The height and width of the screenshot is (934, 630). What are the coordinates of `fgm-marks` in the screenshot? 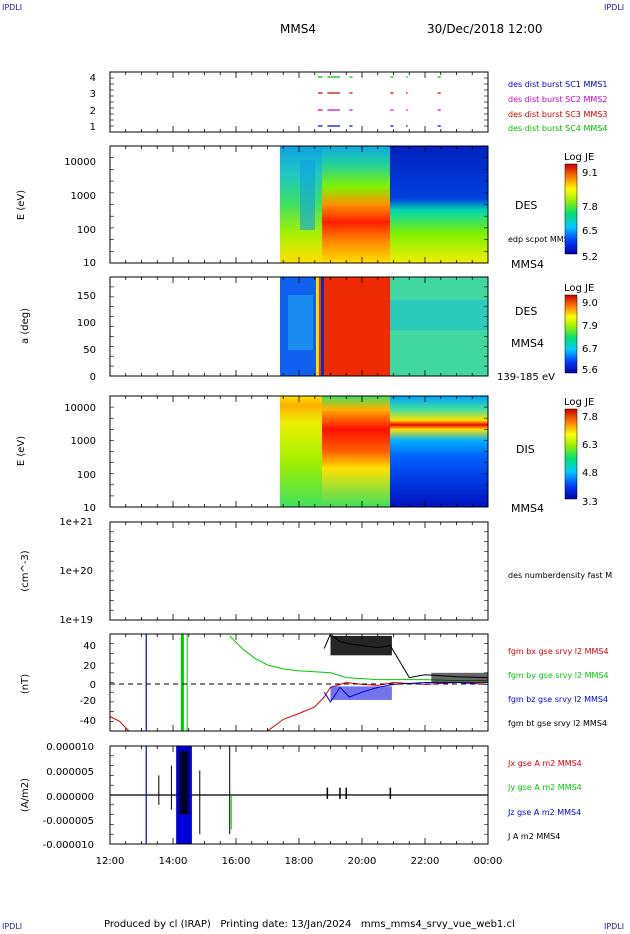 It's located at (299, 682).